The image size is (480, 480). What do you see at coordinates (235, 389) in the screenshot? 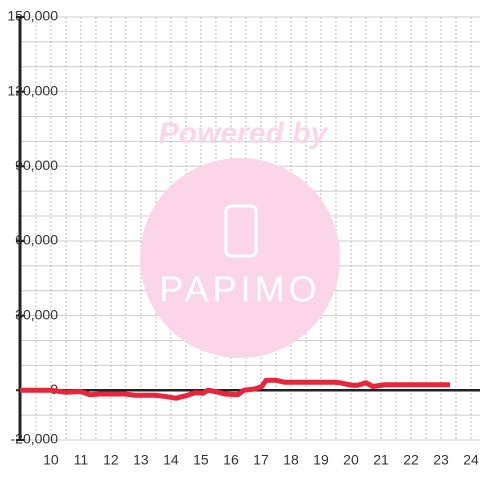
I see `line-series` at bounding box center [235, 389].